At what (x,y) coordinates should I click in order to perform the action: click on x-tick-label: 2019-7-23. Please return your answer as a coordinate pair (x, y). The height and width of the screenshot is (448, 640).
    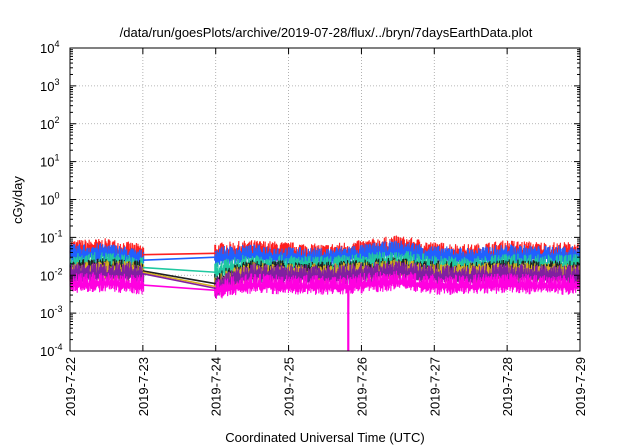
    Looking at the image, I should click on (143, 386).